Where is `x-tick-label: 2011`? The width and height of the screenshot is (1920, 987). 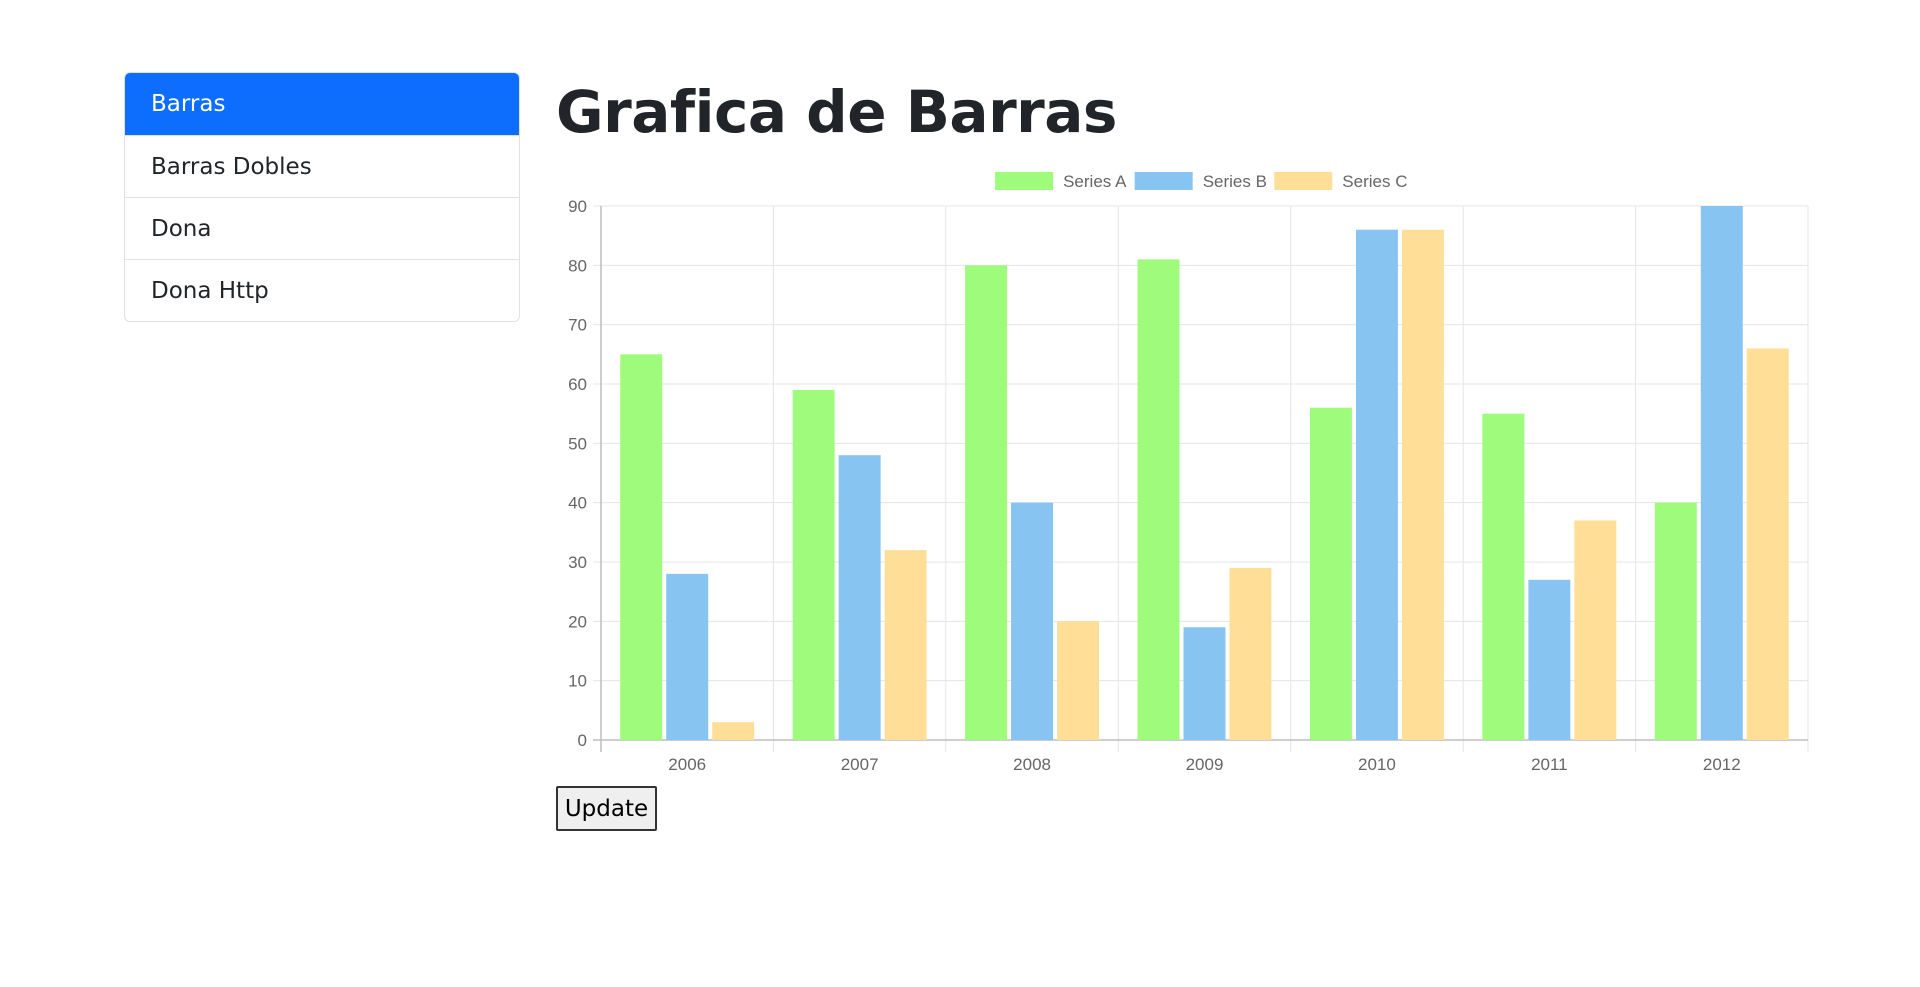 x-tick-label: 2011 is located at coordinates (1549, 762).